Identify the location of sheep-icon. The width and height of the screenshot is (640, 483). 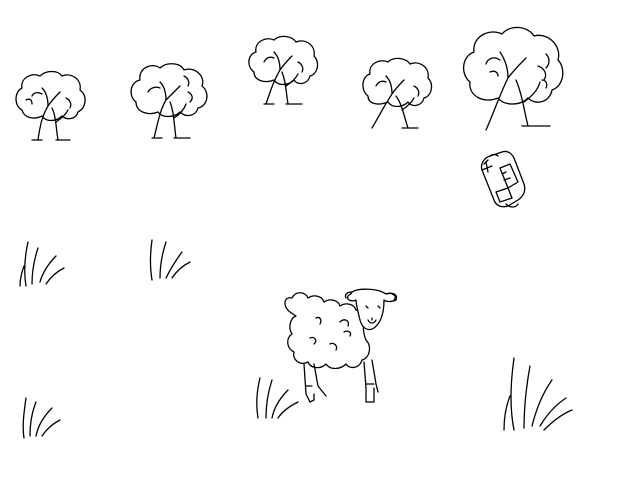
(341, 348).